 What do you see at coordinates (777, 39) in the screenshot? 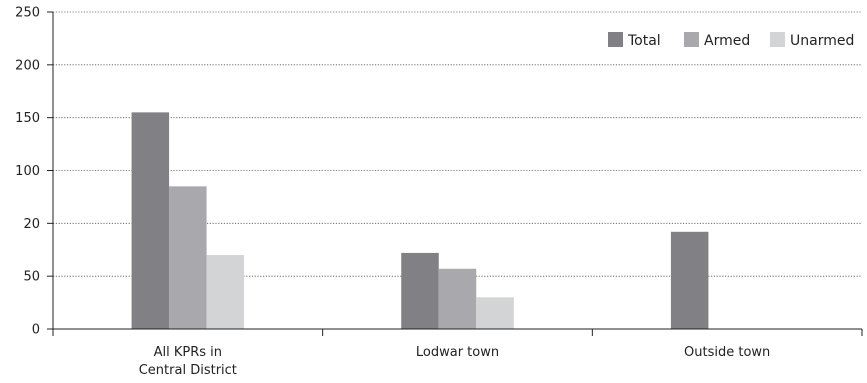
I see `legend-swatch-unarmed` at bounding box center [777, 39].